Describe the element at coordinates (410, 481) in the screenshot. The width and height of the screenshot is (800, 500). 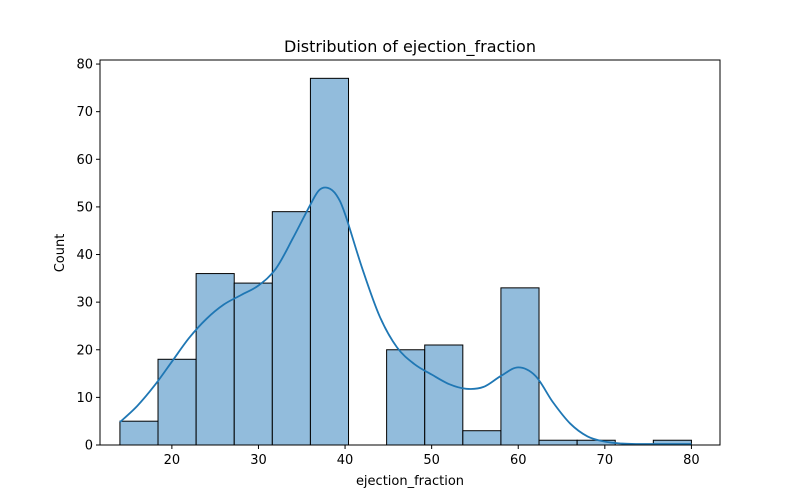
I see `x-axis-title: ejection_fraction` at that location.